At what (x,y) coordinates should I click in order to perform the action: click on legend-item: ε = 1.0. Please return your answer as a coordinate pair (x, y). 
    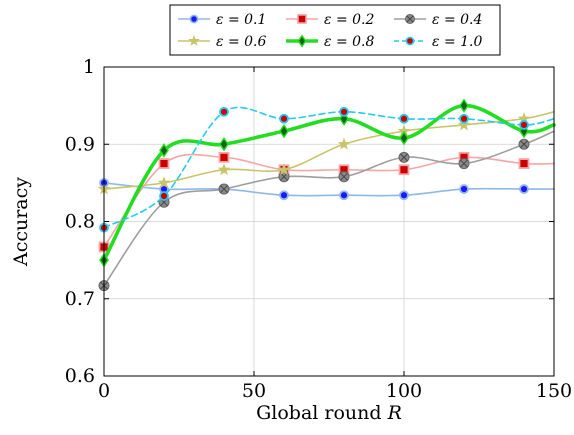
    Looking at the image, I should click on (438, 42).